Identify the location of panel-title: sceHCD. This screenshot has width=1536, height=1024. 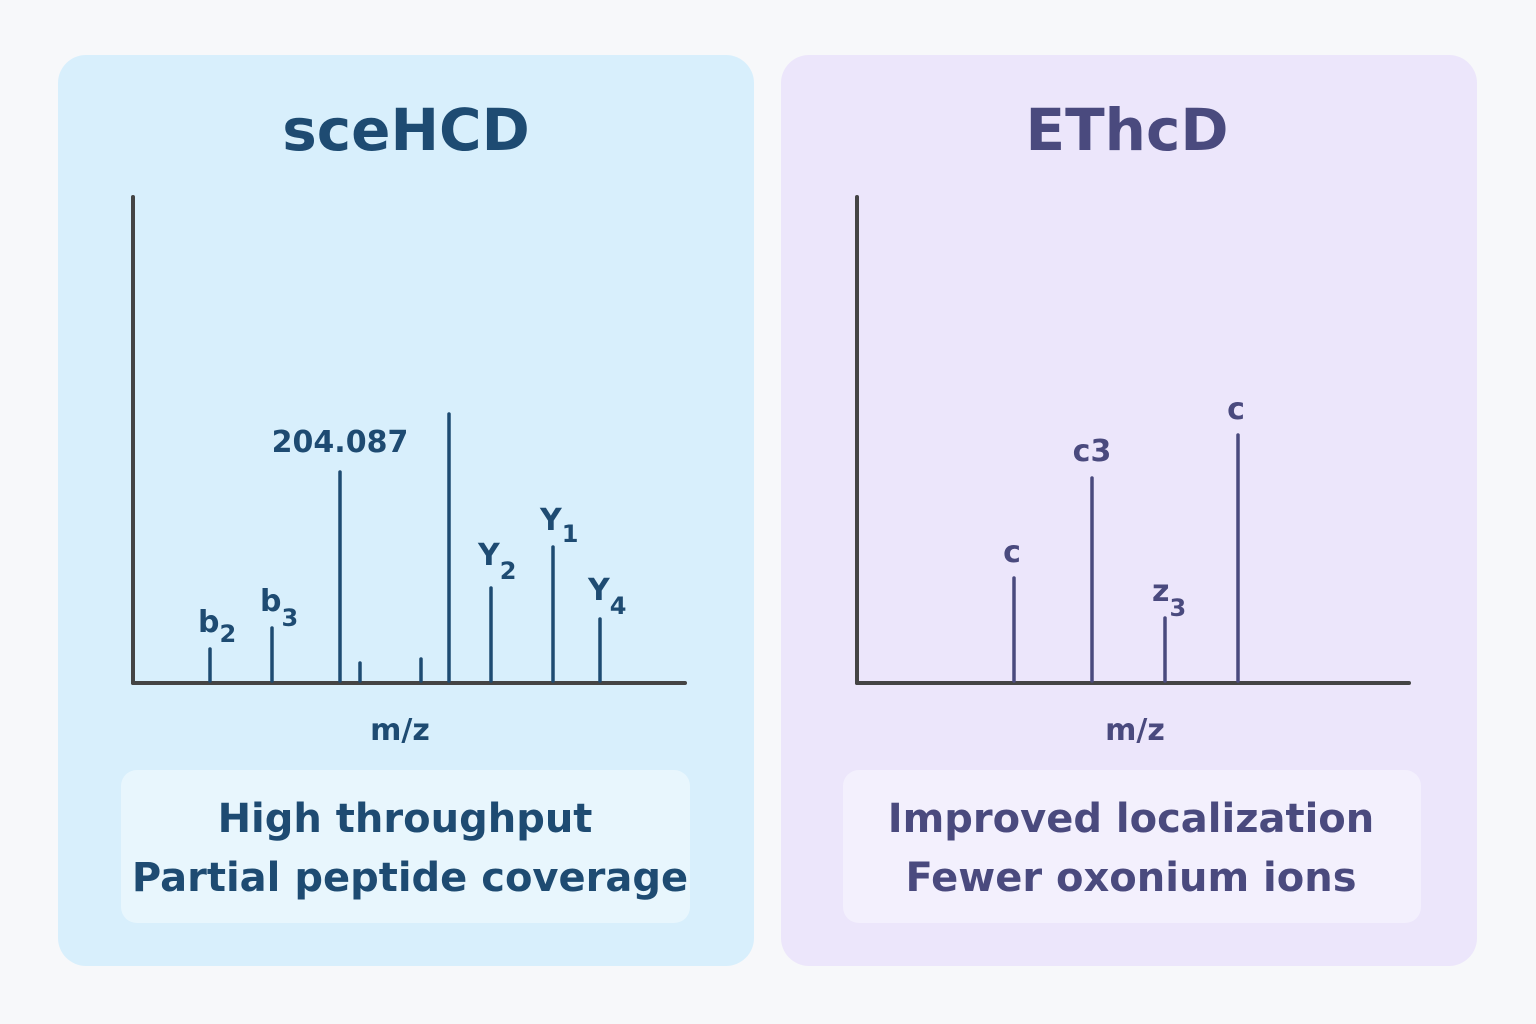
(406, 130).